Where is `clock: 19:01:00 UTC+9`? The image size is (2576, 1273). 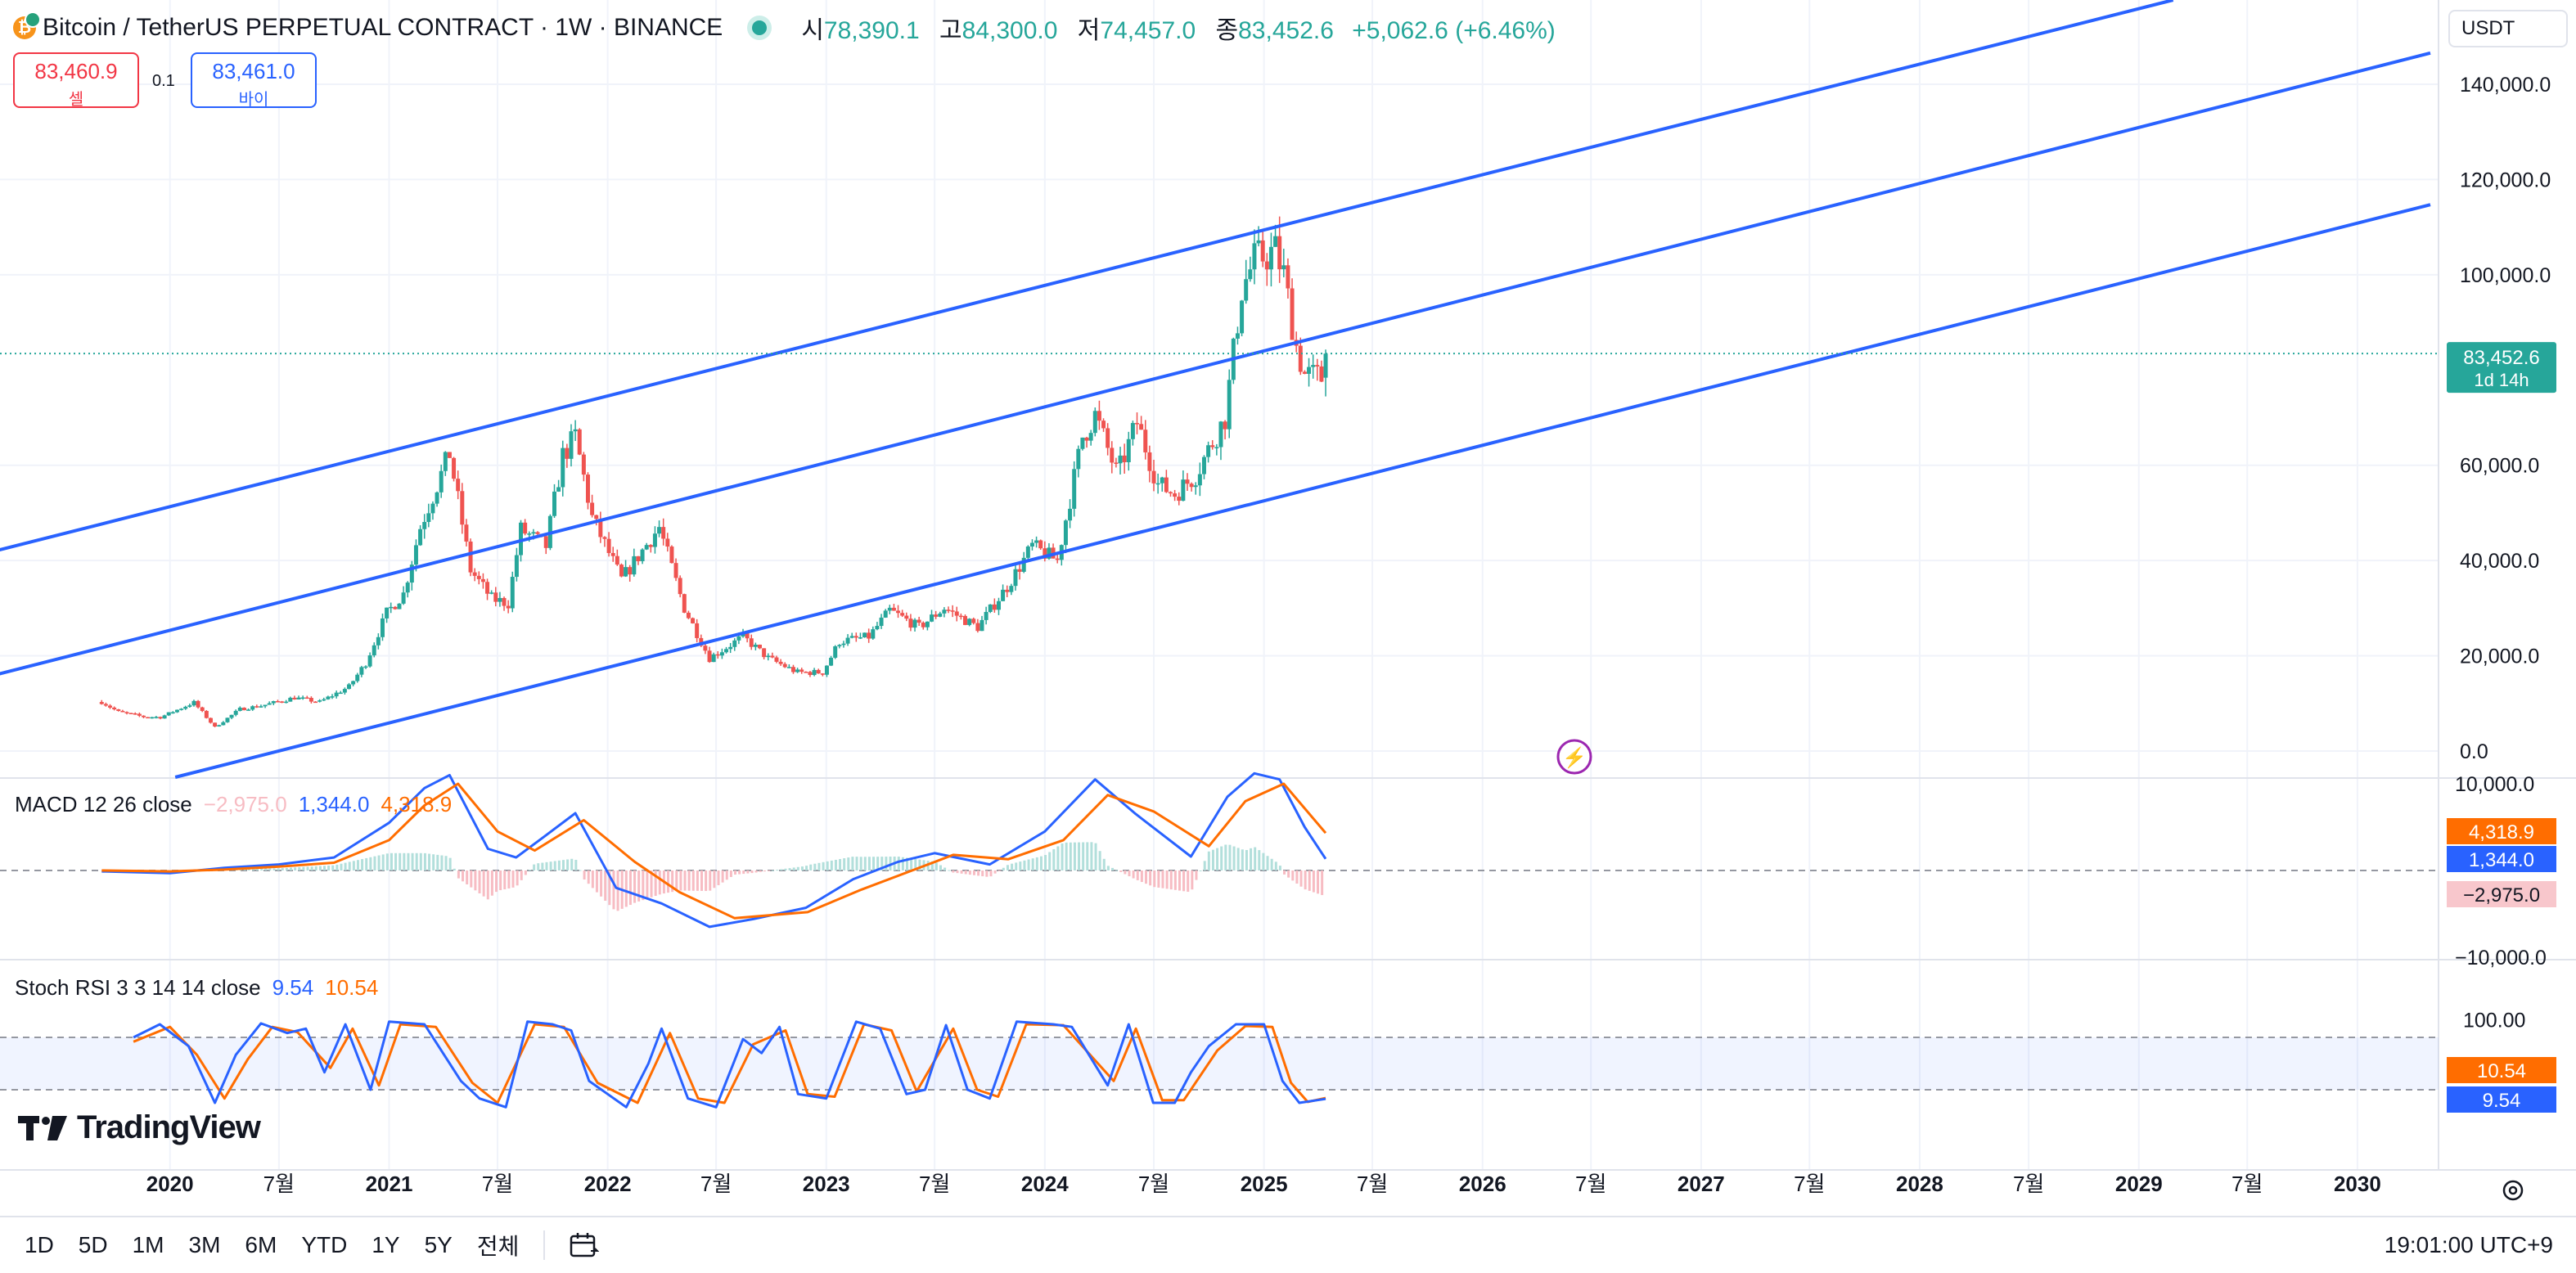
clock: 19:01:00 UTC+9 is located at coordinates (2468, 1244).